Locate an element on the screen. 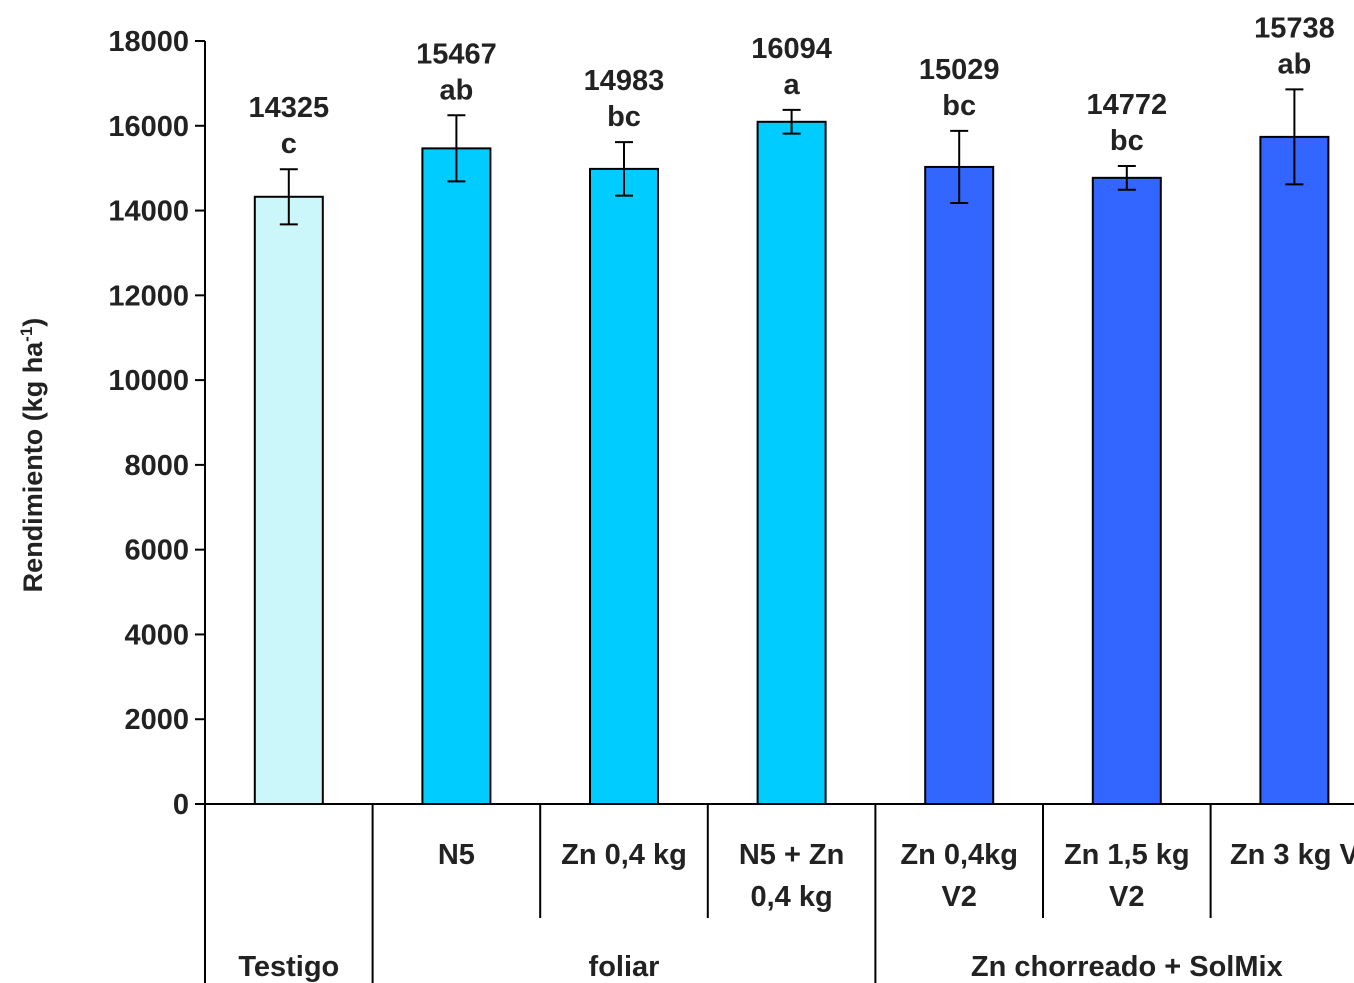 Image resolution: width=1354 pixels, height=983 pixels. y-axis-title: Rendimiento (kg ha-1) is located at coordinates (32, 455).